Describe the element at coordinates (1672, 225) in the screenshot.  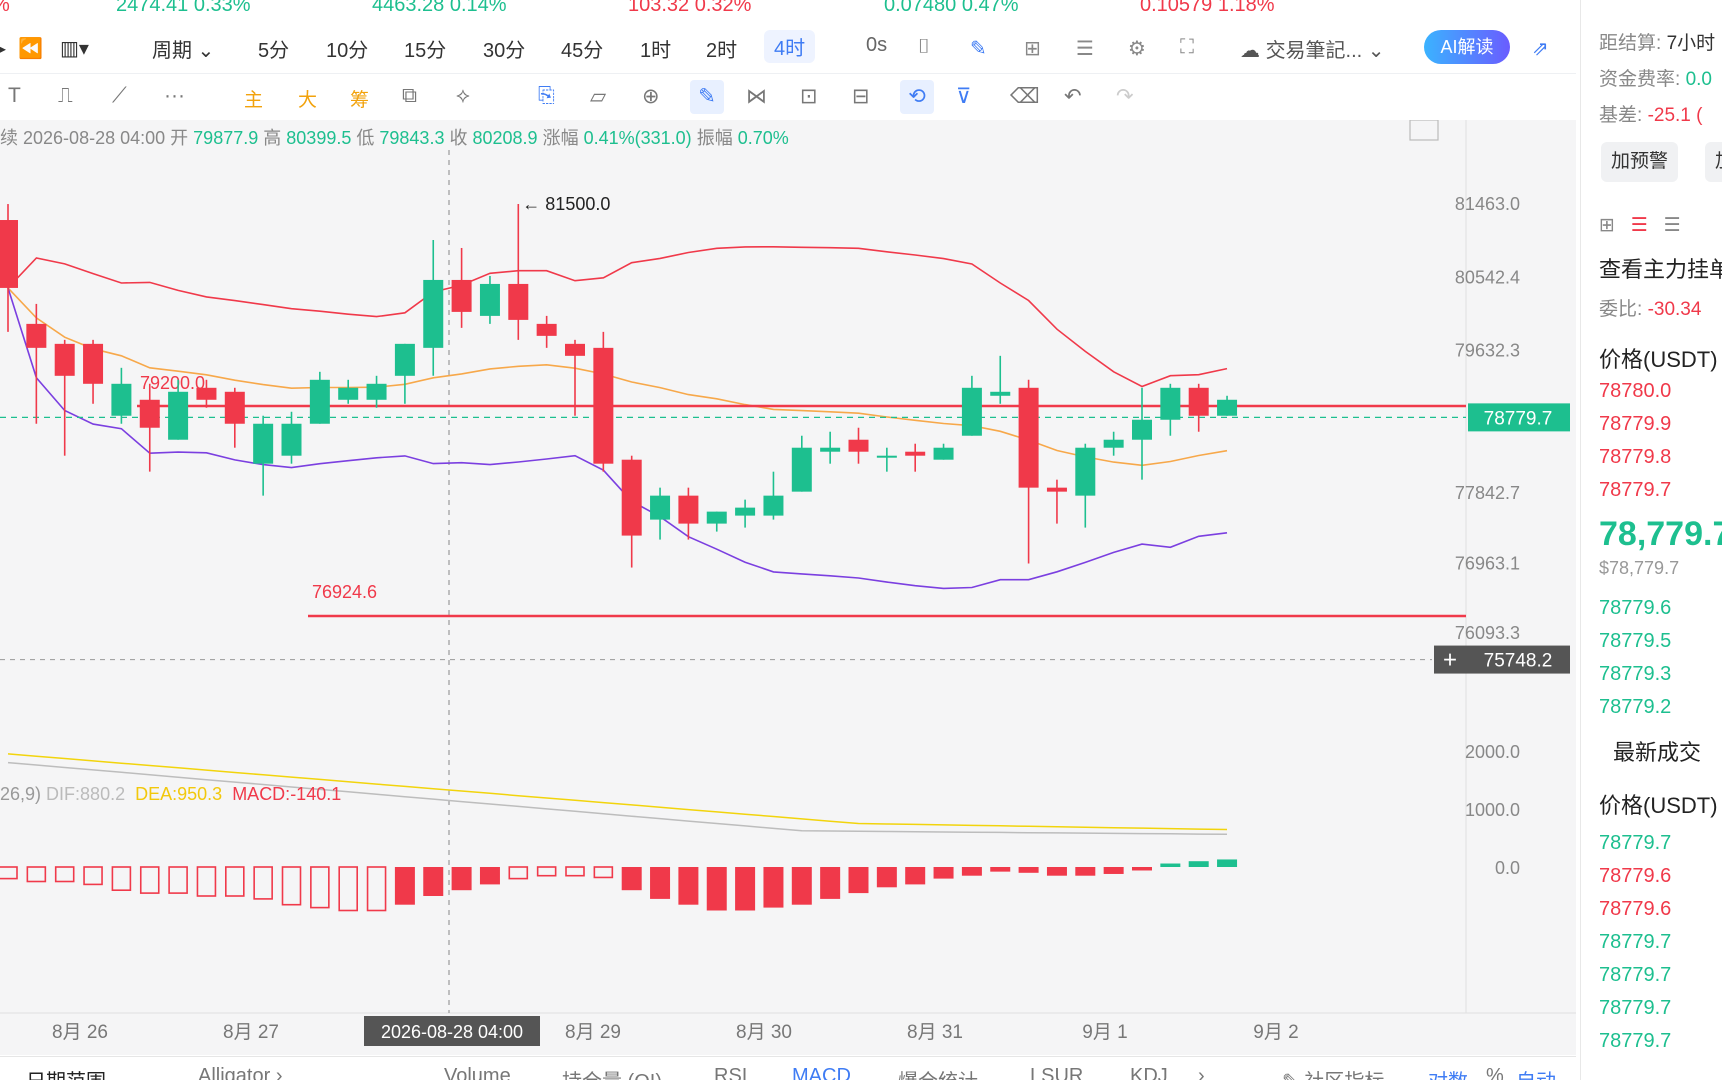
I see `orderbook-alt-icon: ☰` at that location.